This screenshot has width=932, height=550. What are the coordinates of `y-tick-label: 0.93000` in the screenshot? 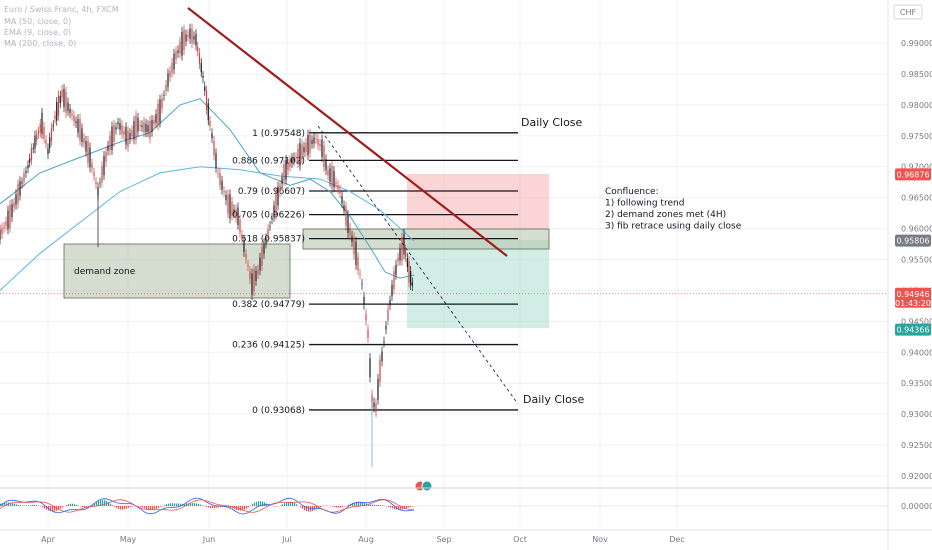 It's located at (916, 414).